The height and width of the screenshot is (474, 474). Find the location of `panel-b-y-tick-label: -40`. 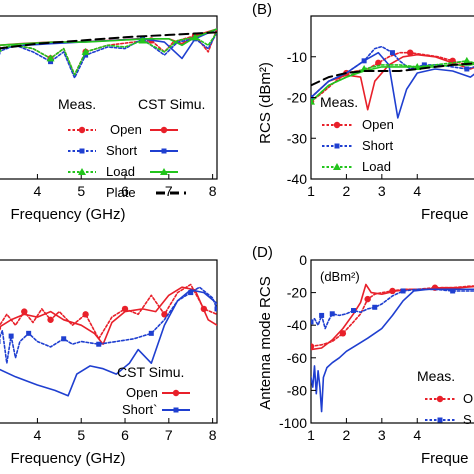

panel-b-y-tick-label: -40 is located at coordinates (297, 179).